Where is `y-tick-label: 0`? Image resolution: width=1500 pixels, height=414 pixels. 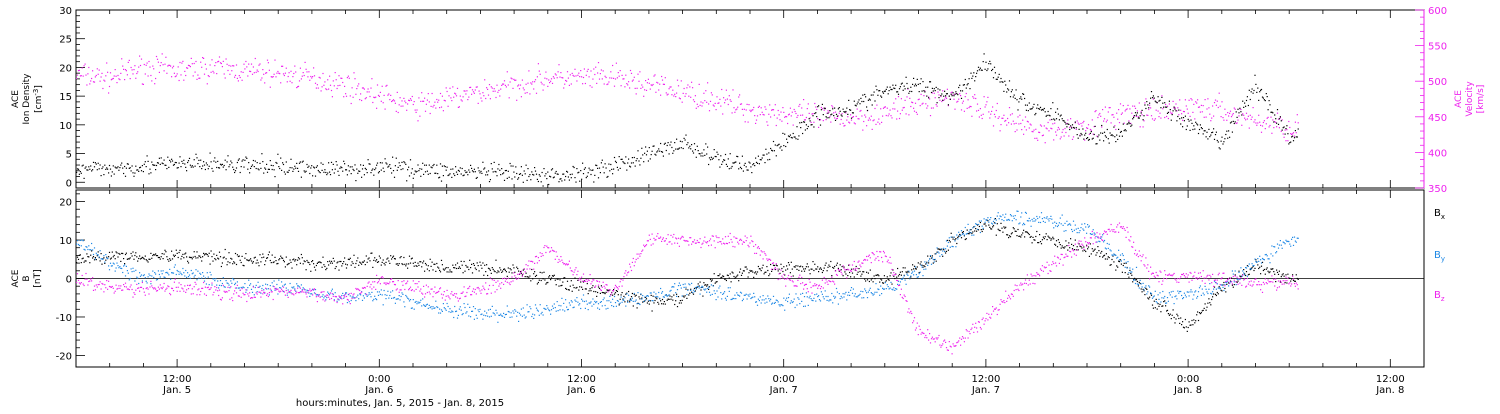 y-tick-label: 0 is located at coordinates (69, 280).